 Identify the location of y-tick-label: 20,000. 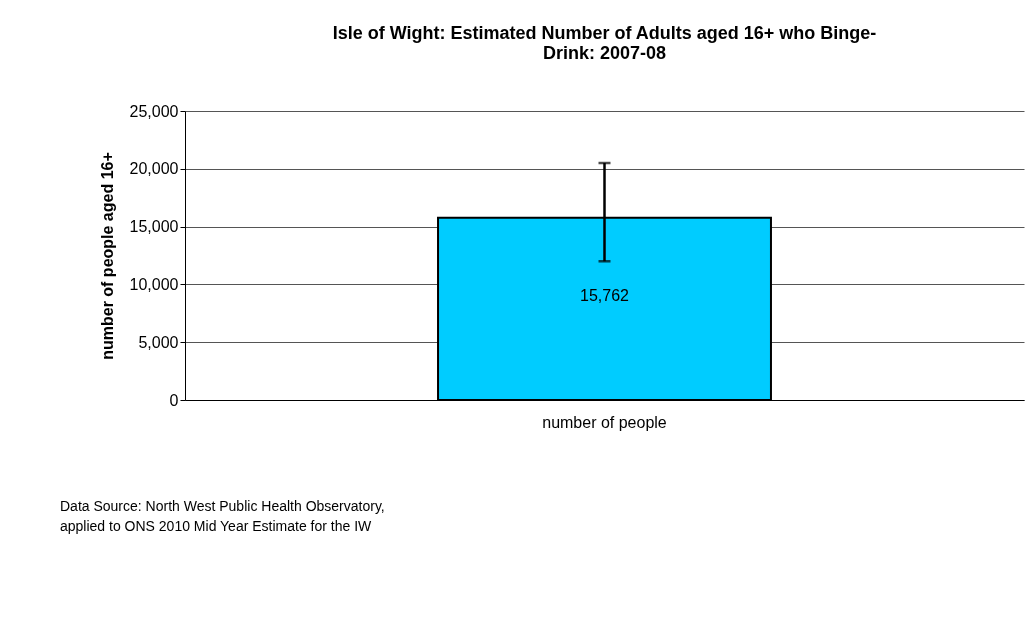
(154, 169).